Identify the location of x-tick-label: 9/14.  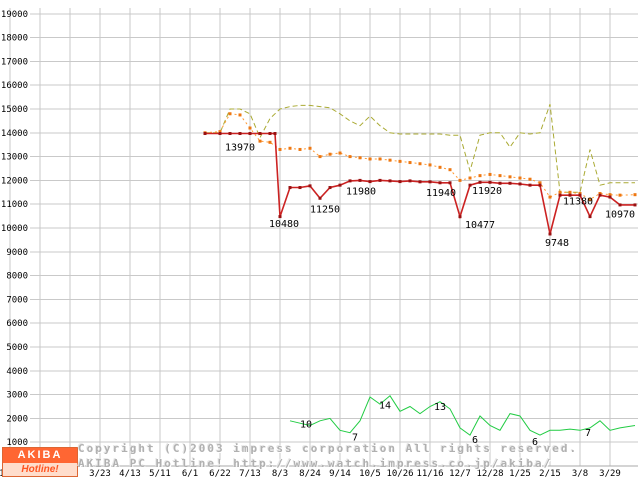
(340, 474).